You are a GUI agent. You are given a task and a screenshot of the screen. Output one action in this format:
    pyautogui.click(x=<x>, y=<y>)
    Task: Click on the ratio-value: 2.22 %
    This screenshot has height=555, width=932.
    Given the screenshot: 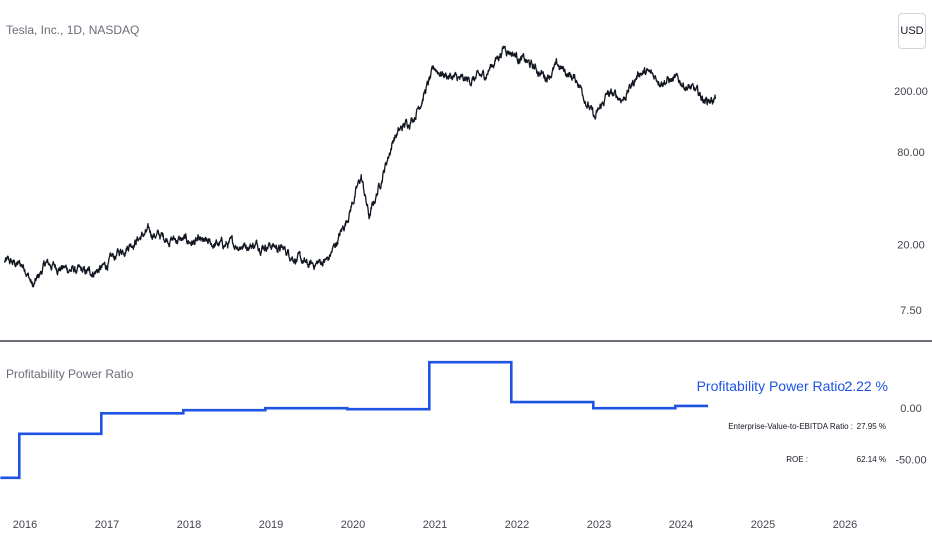 What is the action you would take?
    pyautogui.click(x=866, y=386)
    